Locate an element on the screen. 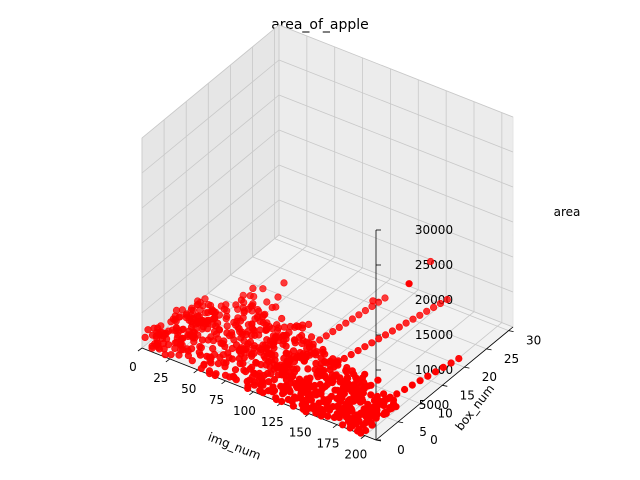  z-tick-label: 30000 is located at coordinates (434, 230).